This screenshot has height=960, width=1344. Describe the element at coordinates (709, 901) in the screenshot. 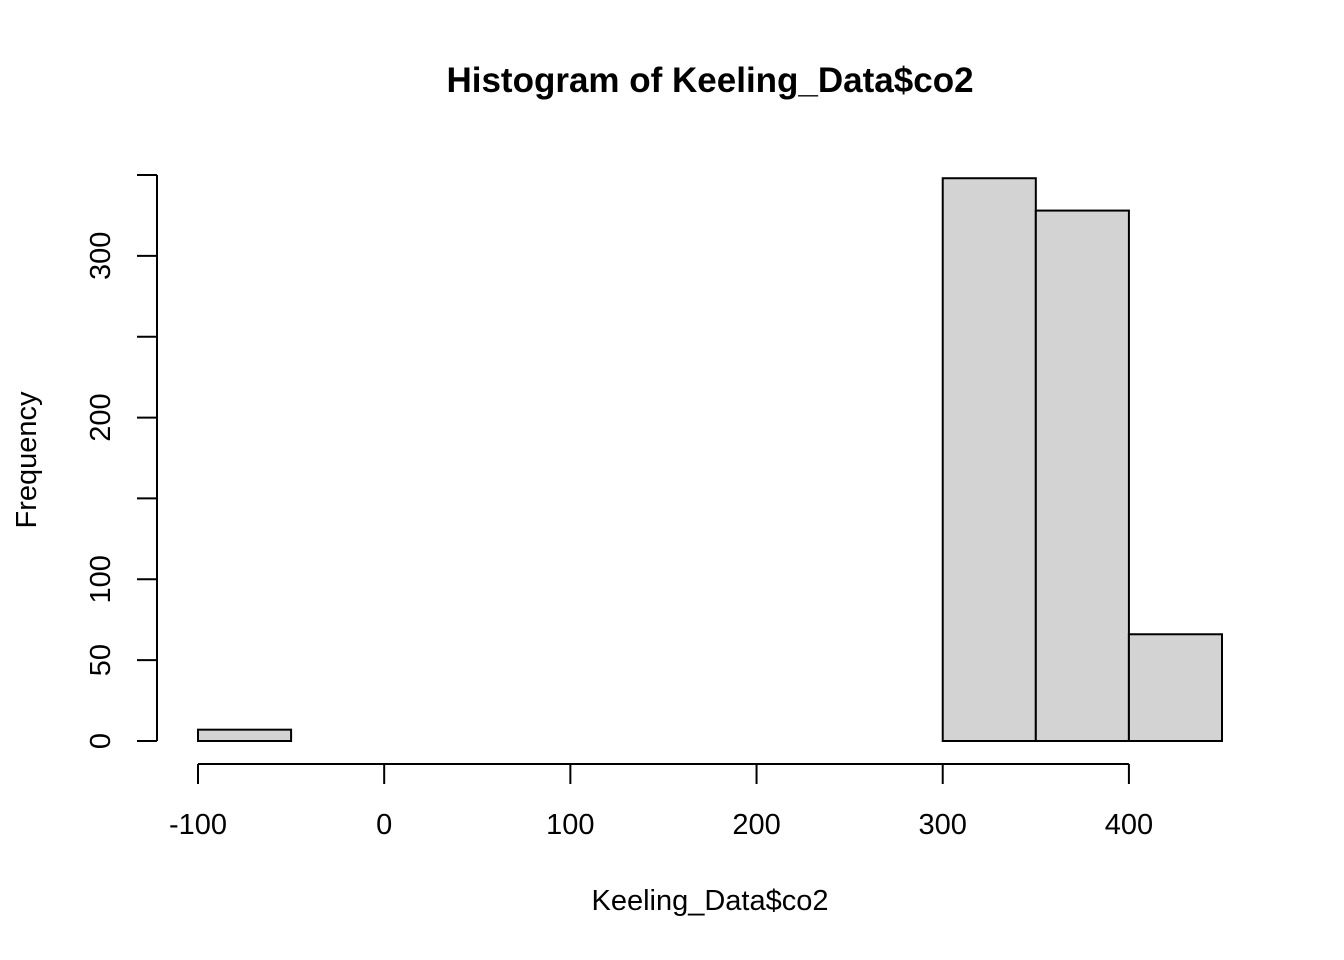

I see `x-axis-label: Keeling_Data$co2` at that location.